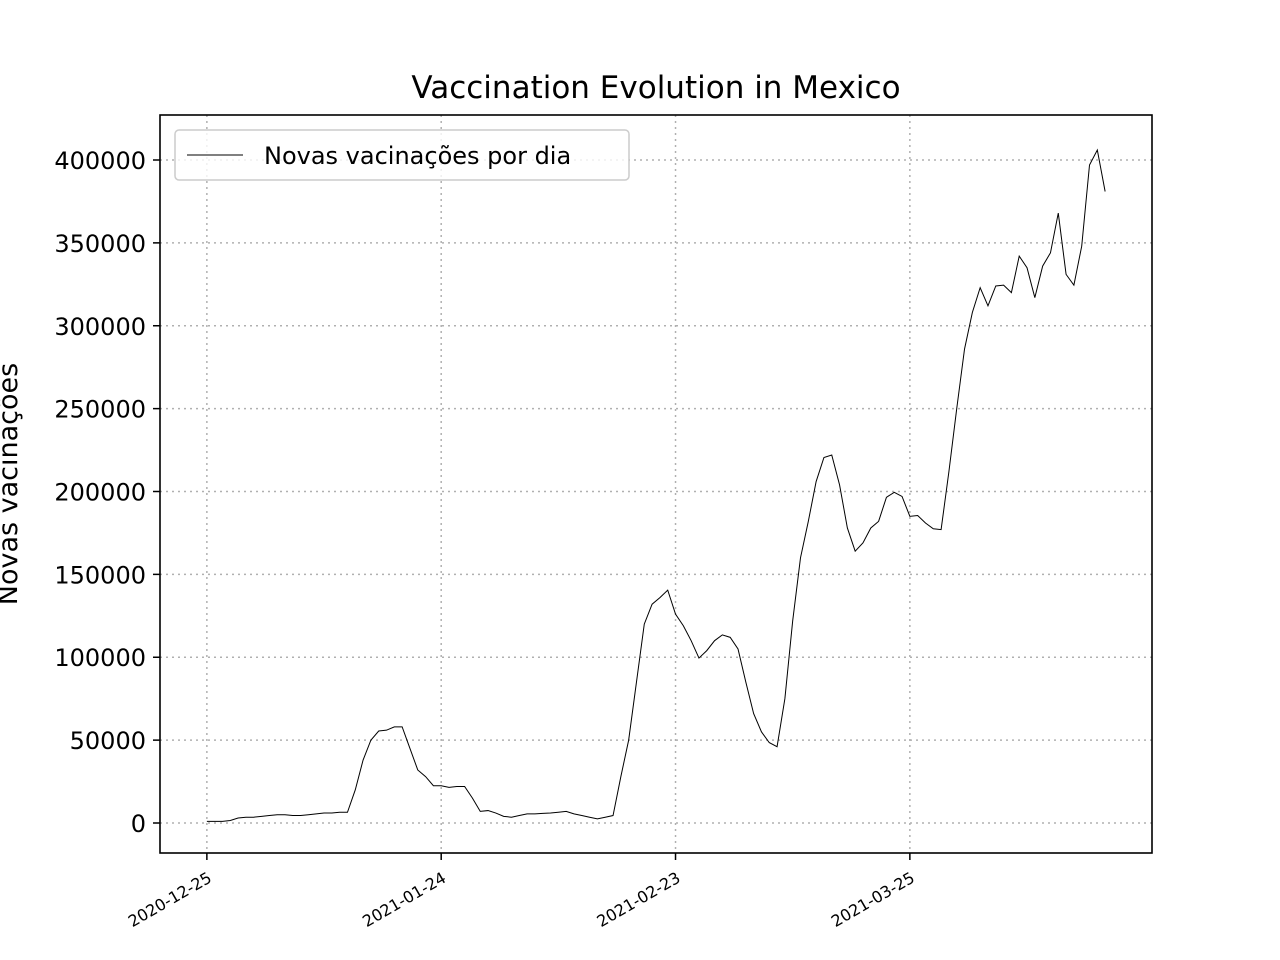 The height and width of the screenshot is (960, 1280). I want to click on y-tick-label: 200000, so click(100, 493).